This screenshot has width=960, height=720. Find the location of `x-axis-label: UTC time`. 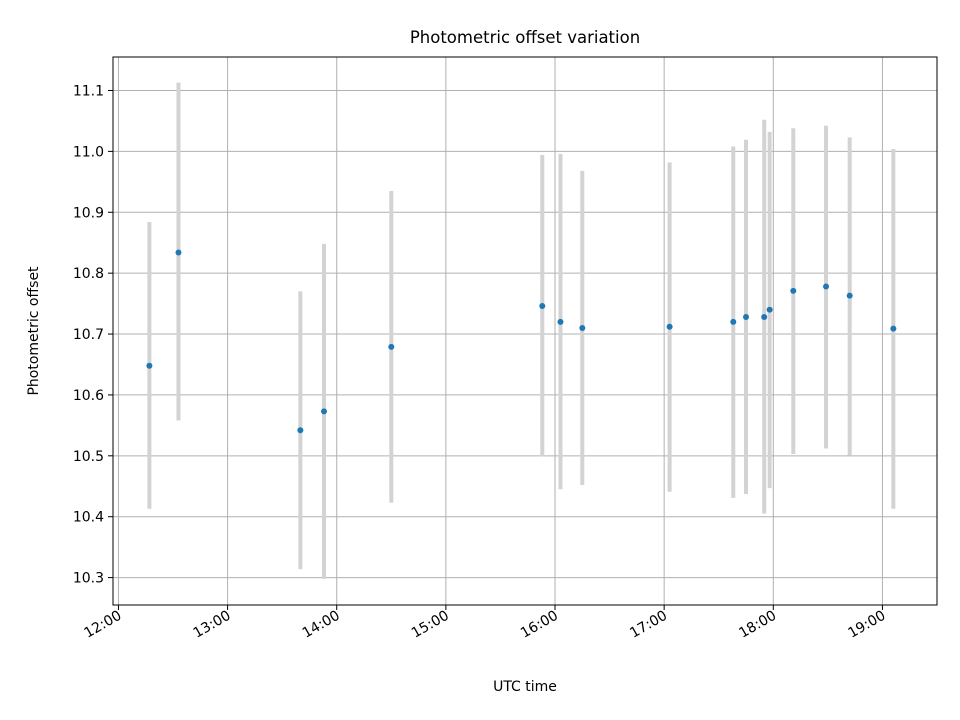

x-axis-label: UTC time is located at coordinates (525, 687).